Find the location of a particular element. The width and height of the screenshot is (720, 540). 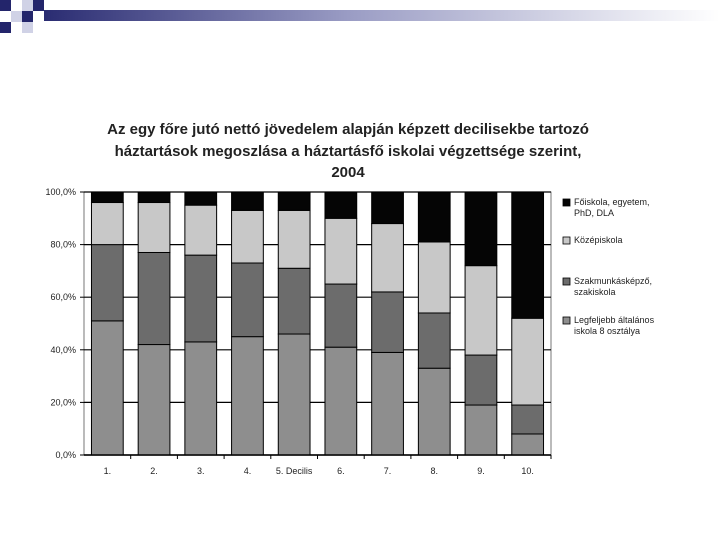

y-tick-label: 0,0% is located at coordinates (65, 455).